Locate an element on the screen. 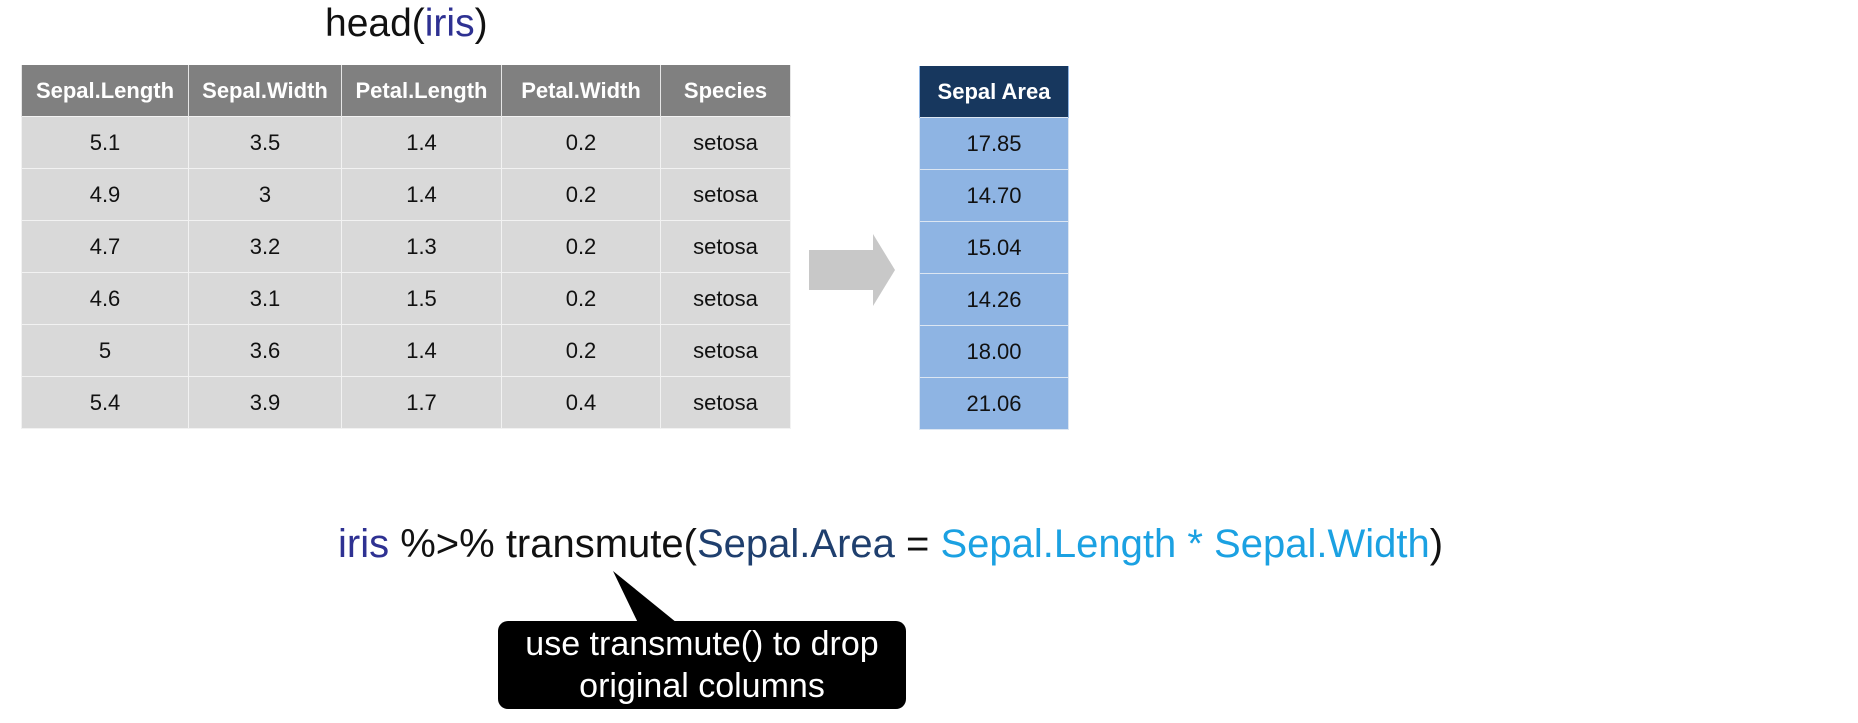 The height and width of the screenshot is (723, 1858). table-row: 4.7 3.2 1.3 0.2 setosa is located at coordinates (406, 246).